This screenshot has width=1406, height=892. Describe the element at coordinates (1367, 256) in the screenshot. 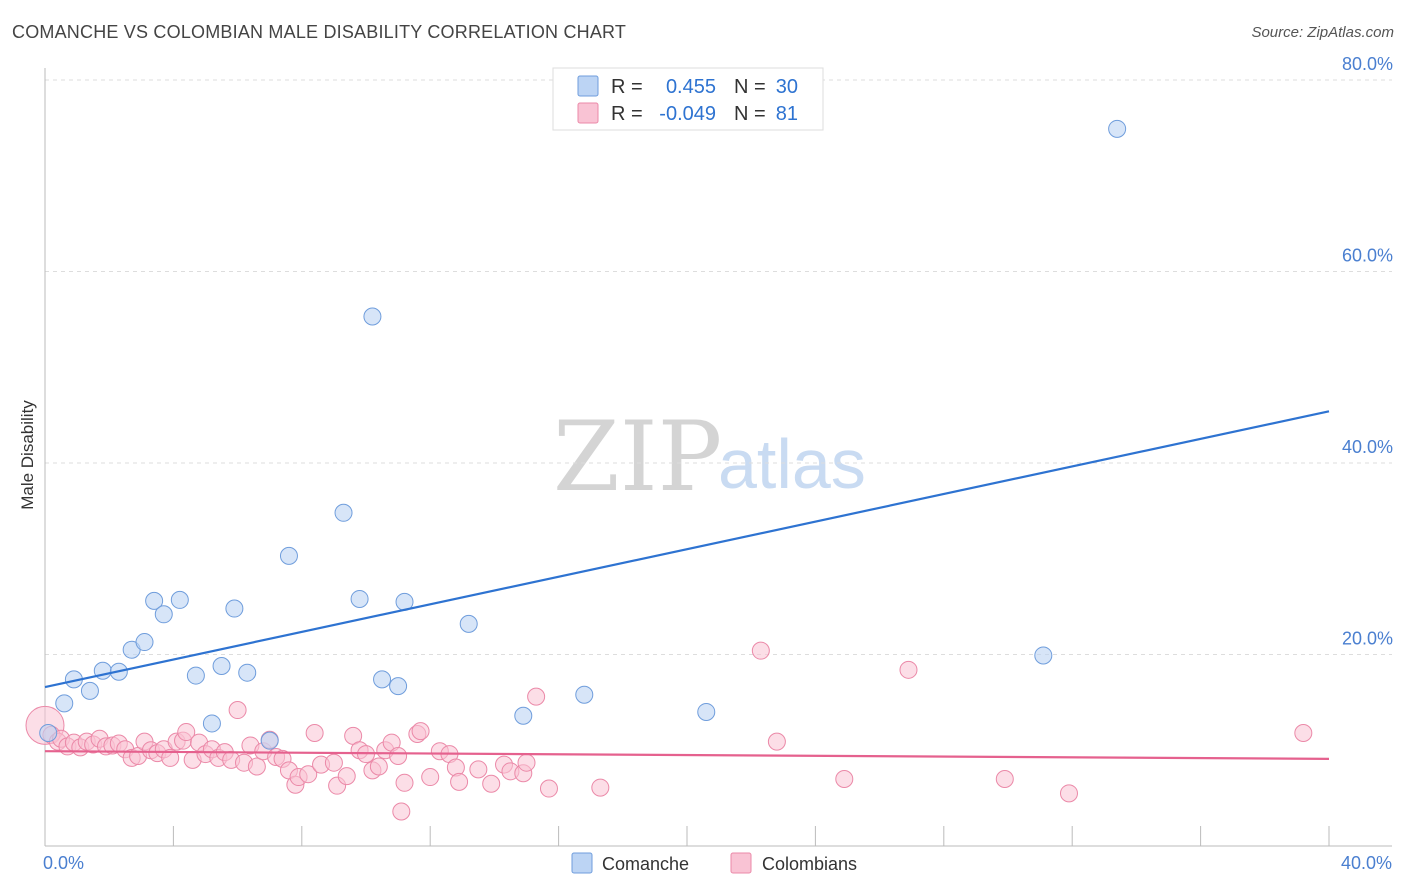

I see `y-tick-label-60: 60.0%` at that location.